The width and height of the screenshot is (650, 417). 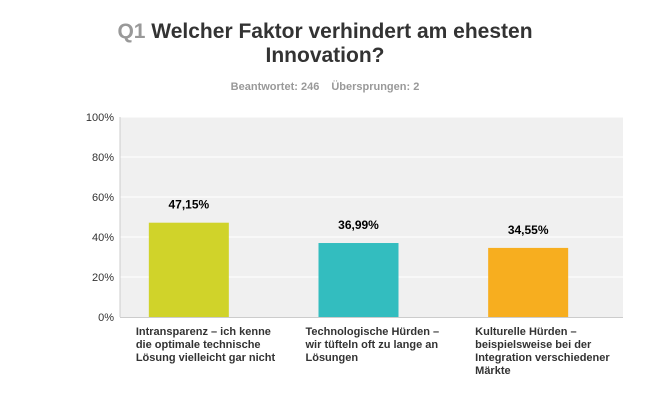 What do you see at coordinates (528, 230) in the screenshot?
I see `data-label: 34,55%` at bounding box center [528, 230].